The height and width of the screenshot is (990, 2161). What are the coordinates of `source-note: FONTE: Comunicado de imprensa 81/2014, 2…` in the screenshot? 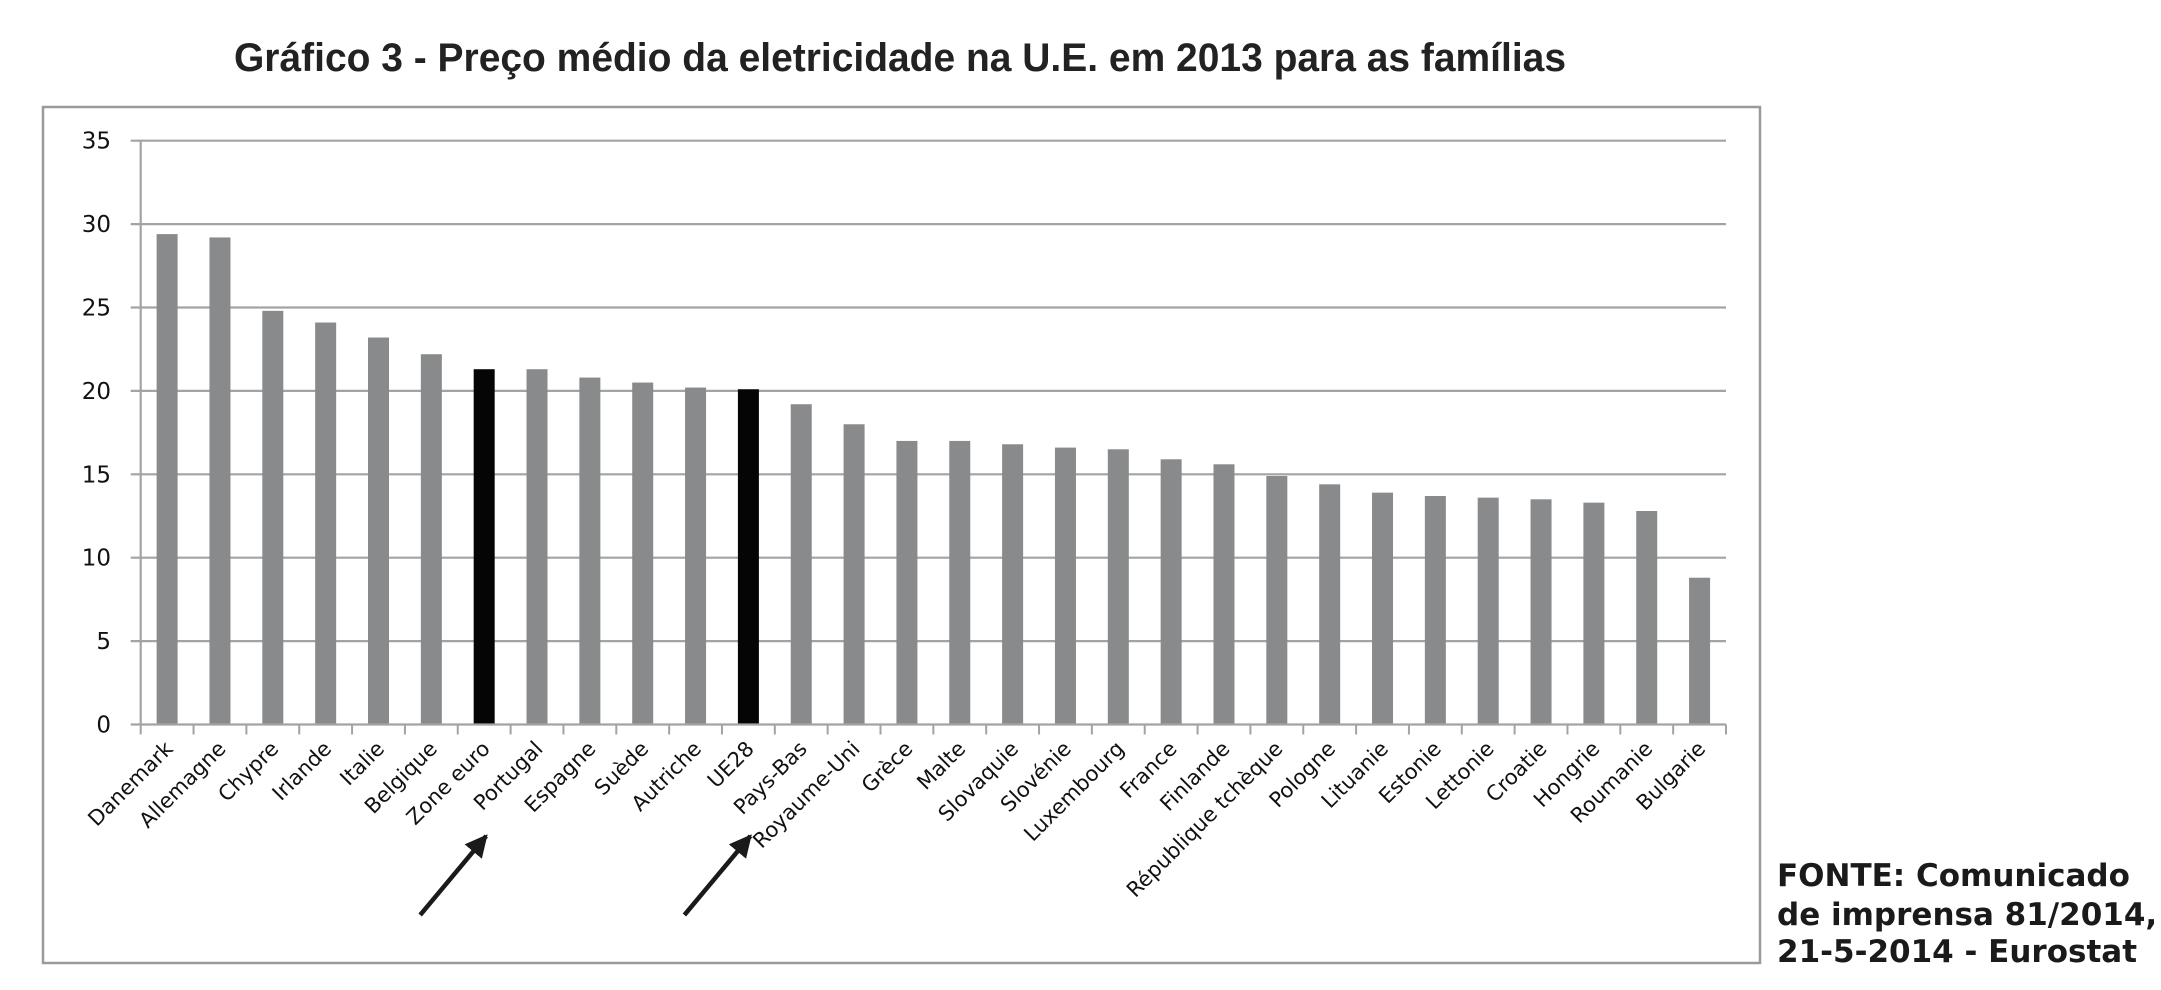 It's located at (1967, 914).